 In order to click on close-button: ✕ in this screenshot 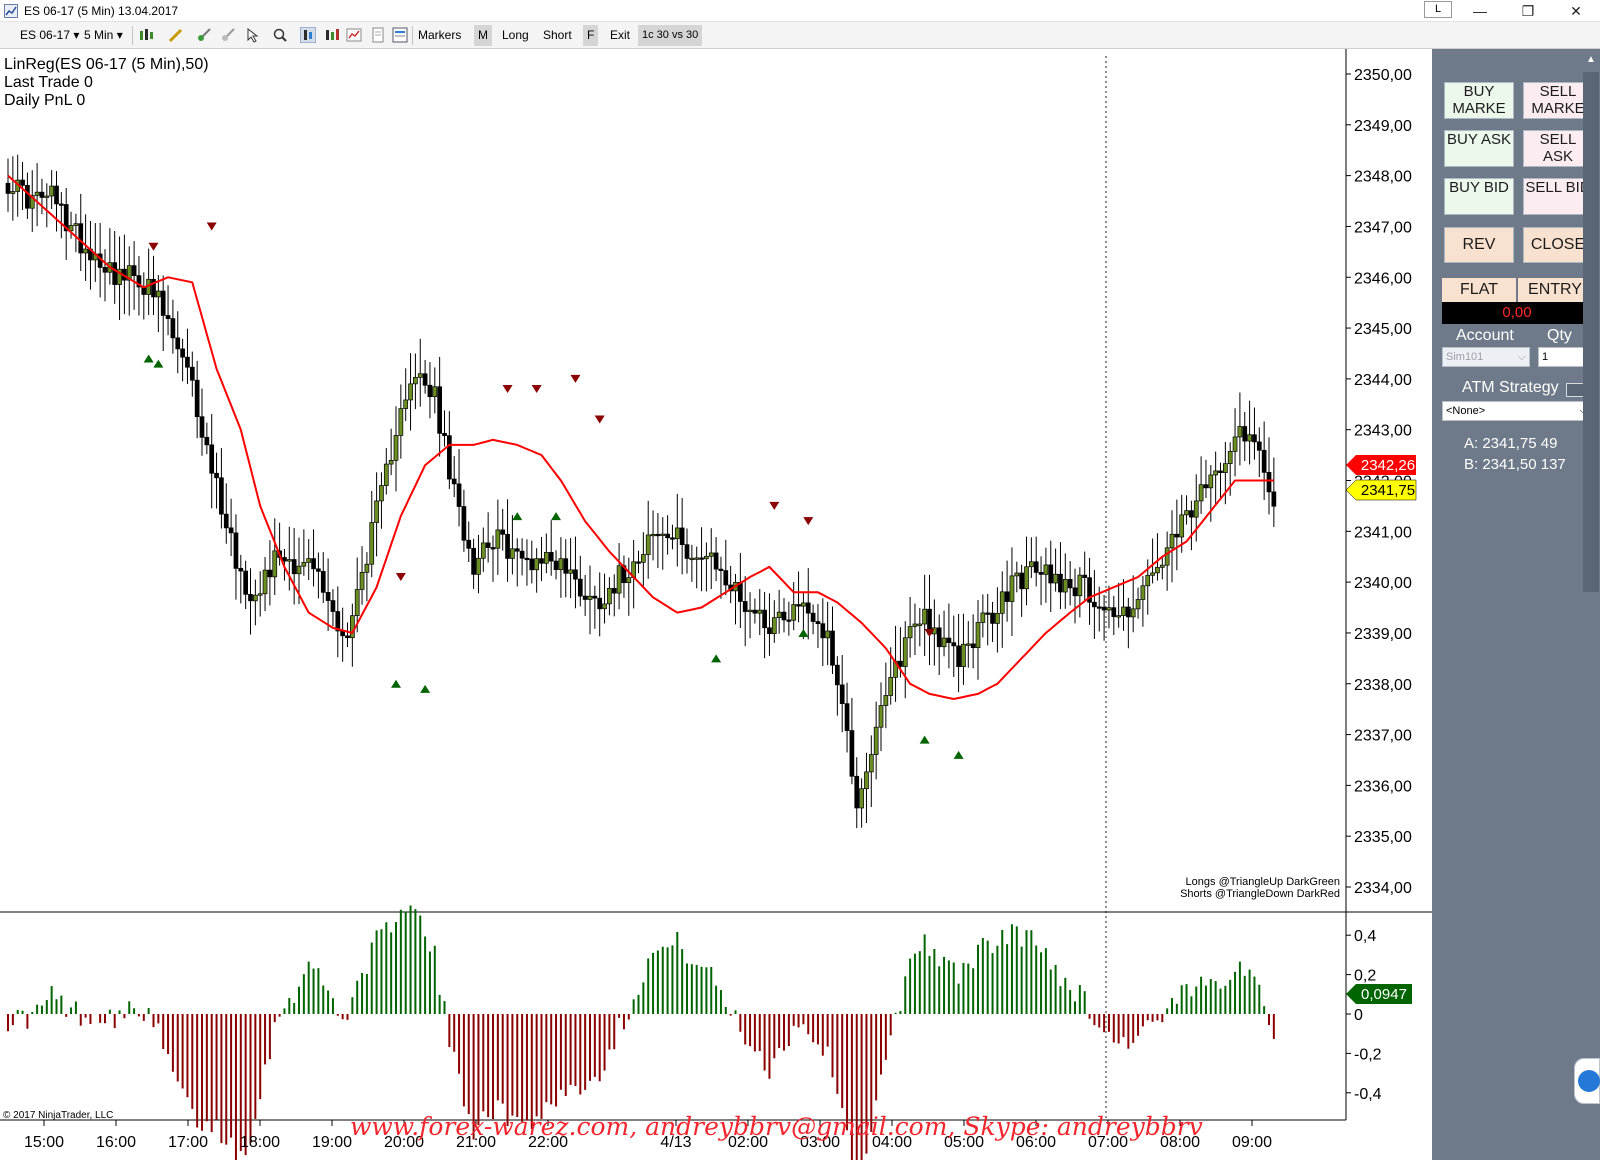, I will do `click(1576, 11)`.